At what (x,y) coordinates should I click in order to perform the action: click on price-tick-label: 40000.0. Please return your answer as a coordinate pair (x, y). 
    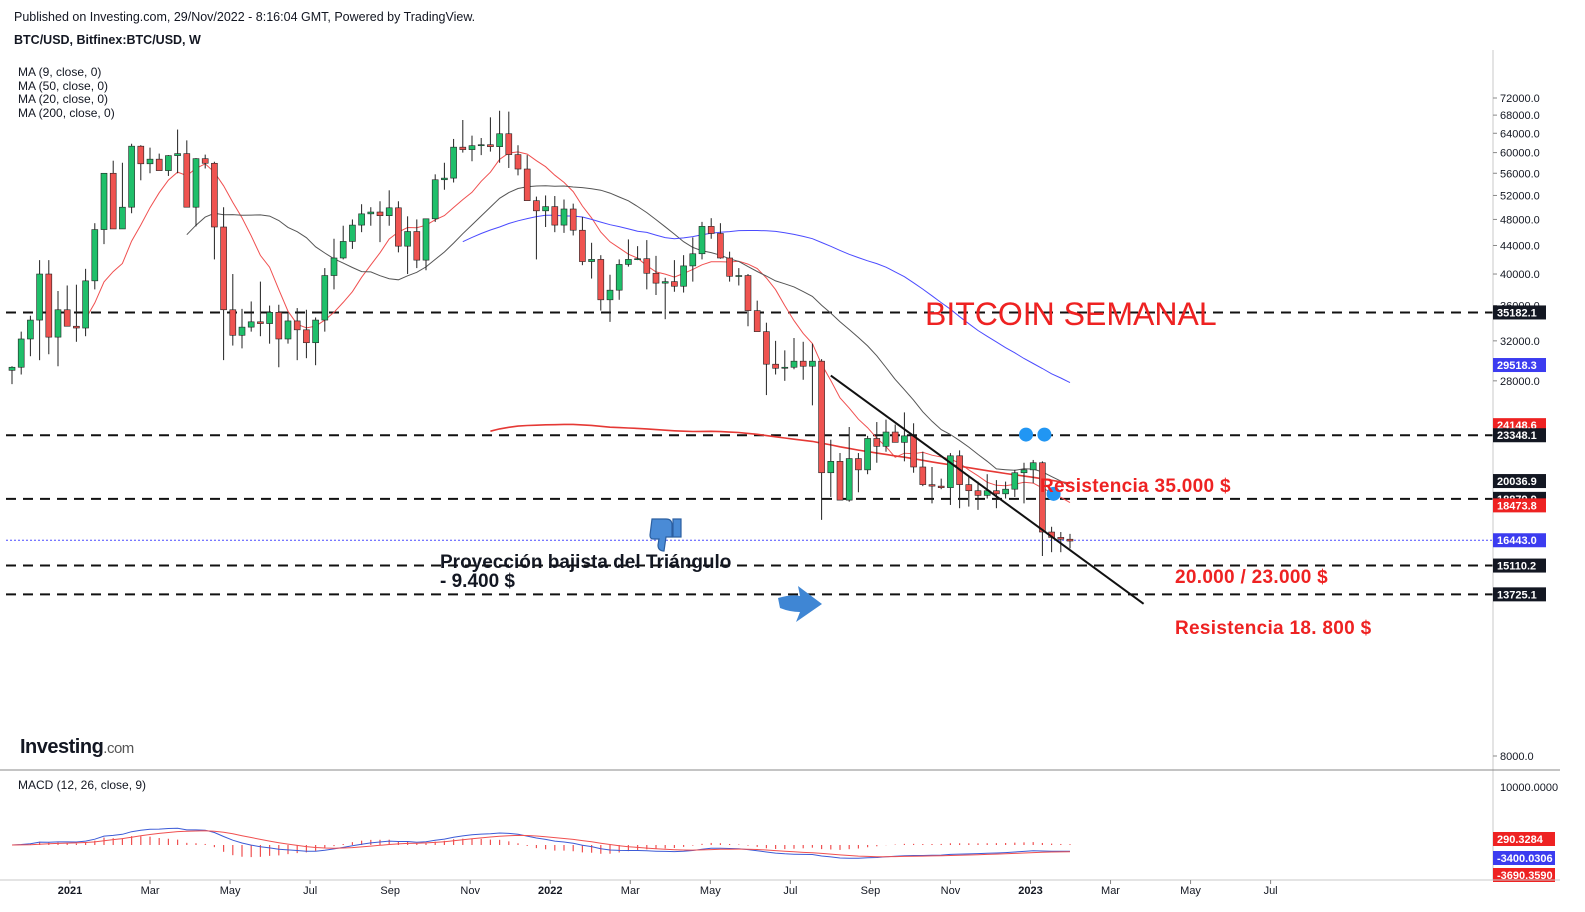
    Looking at the image, I should click on (1520, 275).